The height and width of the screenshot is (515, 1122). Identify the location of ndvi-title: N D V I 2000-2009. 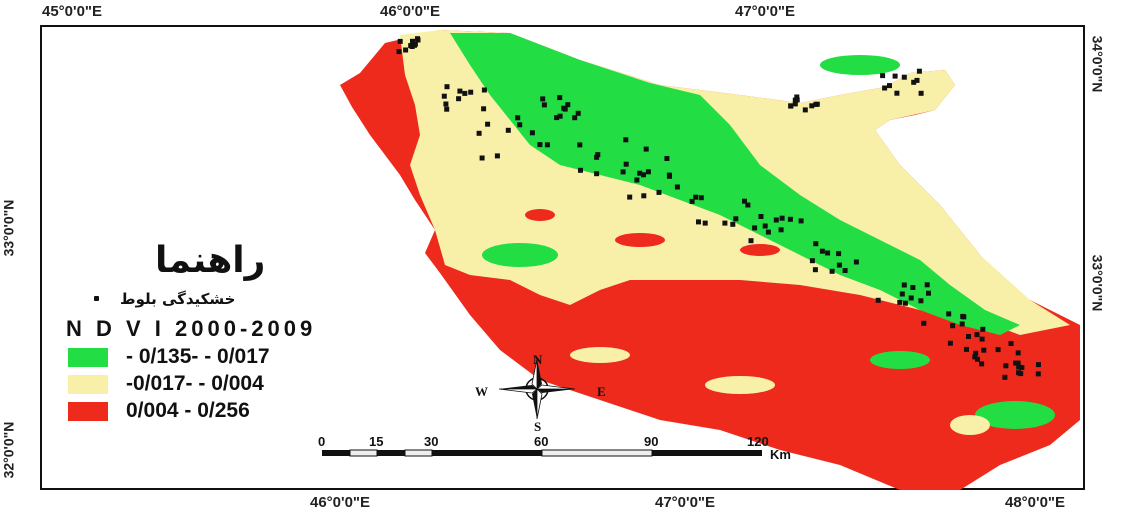
(191, 328).